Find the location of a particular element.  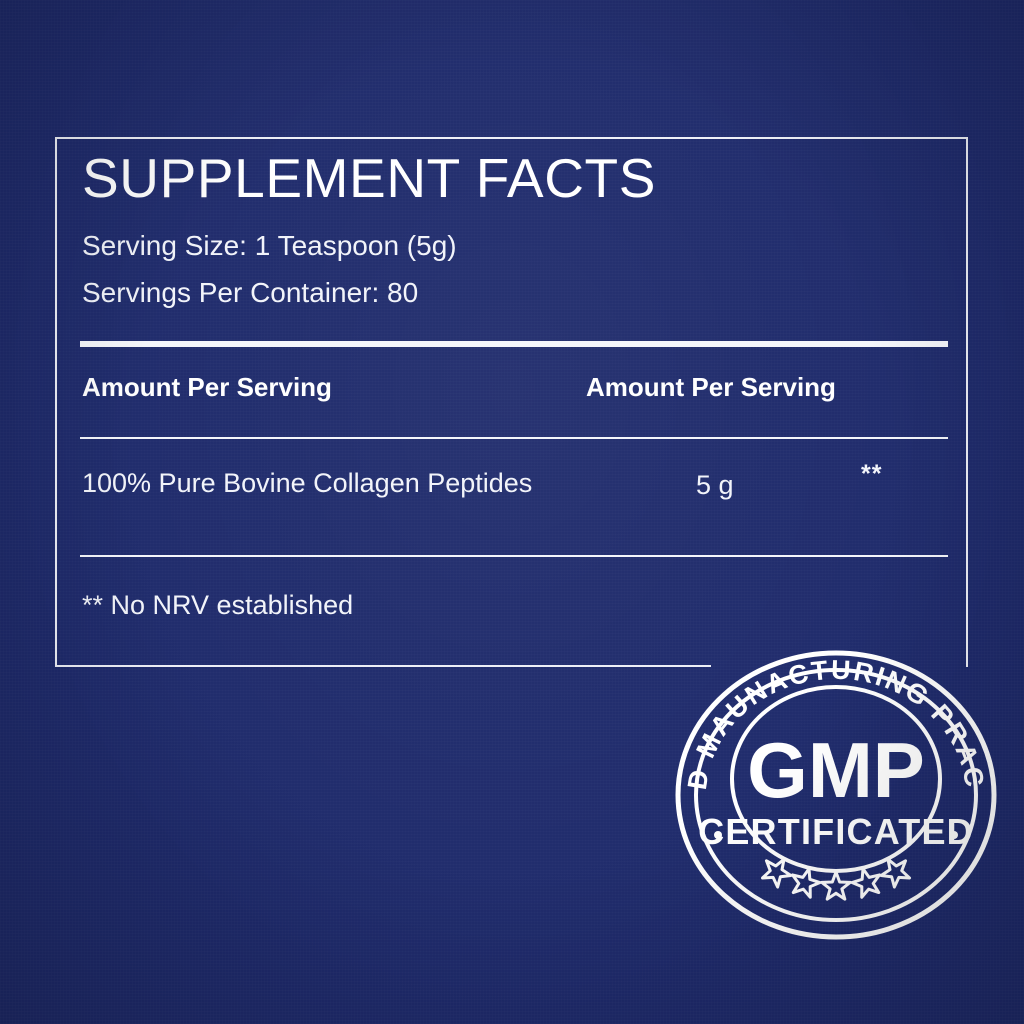

footnote-text: ** No NRV established is located at coordinates (218, 605).